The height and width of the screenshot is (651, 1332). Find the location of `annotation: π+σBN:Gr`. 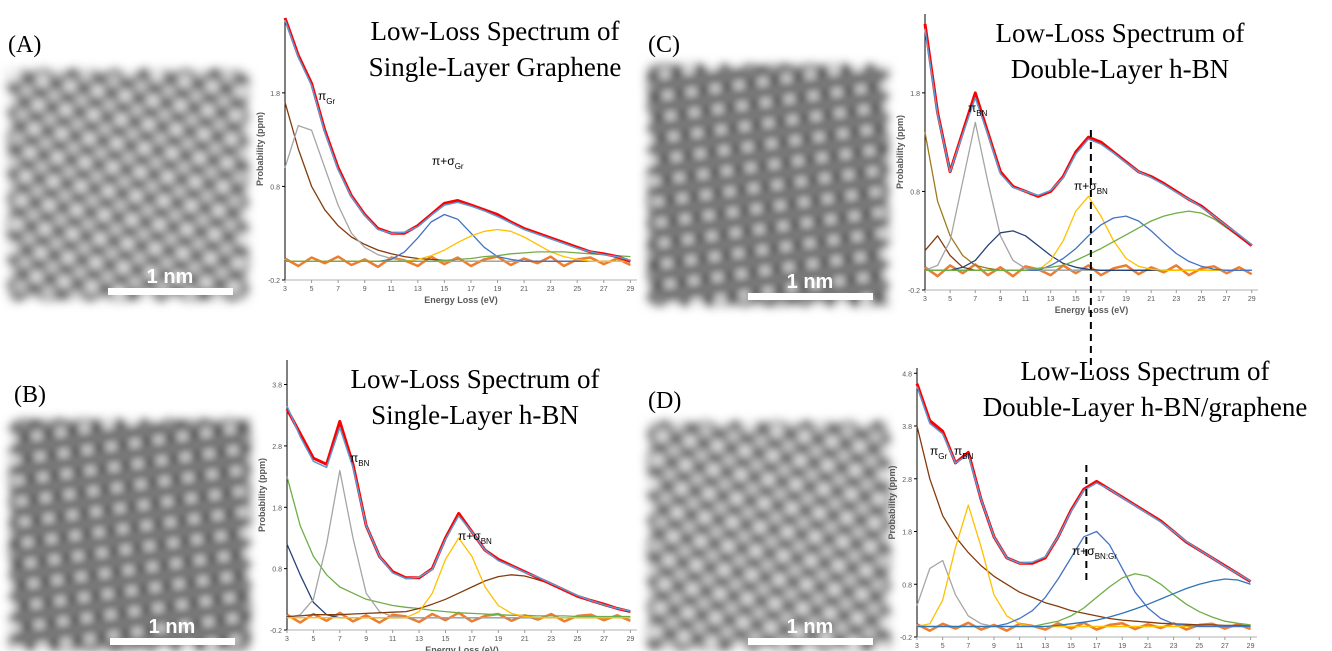

annotation: π+σBN:Gr is located at coordinates (1094, 552).